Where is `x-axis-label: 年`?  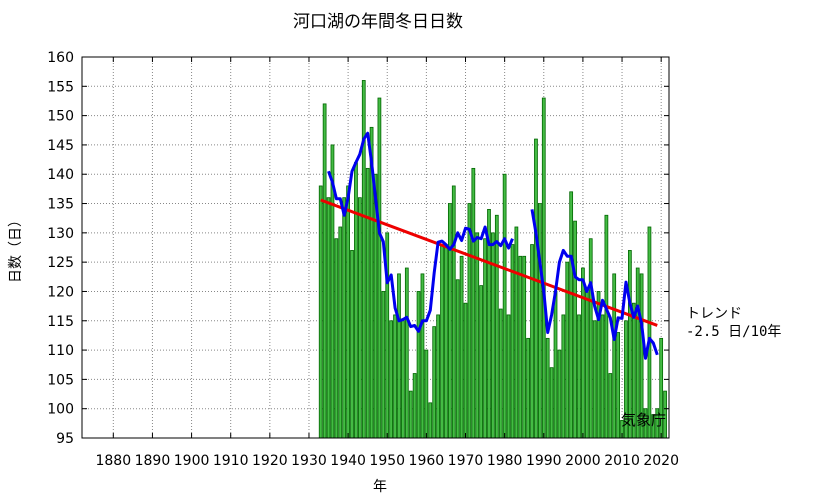 x-axis-label: 年 is located at coordinates (380, 487).